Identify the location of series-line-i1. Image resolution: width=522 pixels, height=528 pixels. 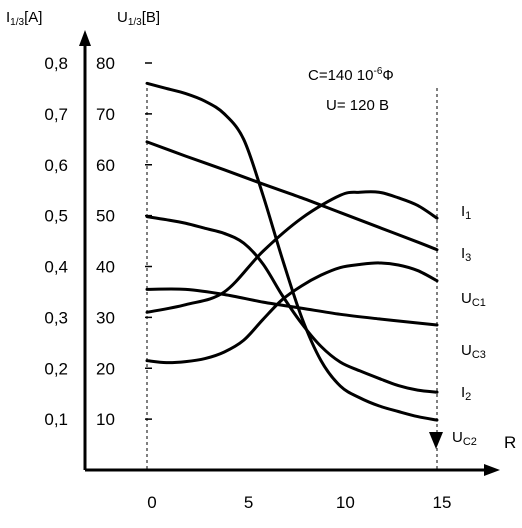
(292, 196).